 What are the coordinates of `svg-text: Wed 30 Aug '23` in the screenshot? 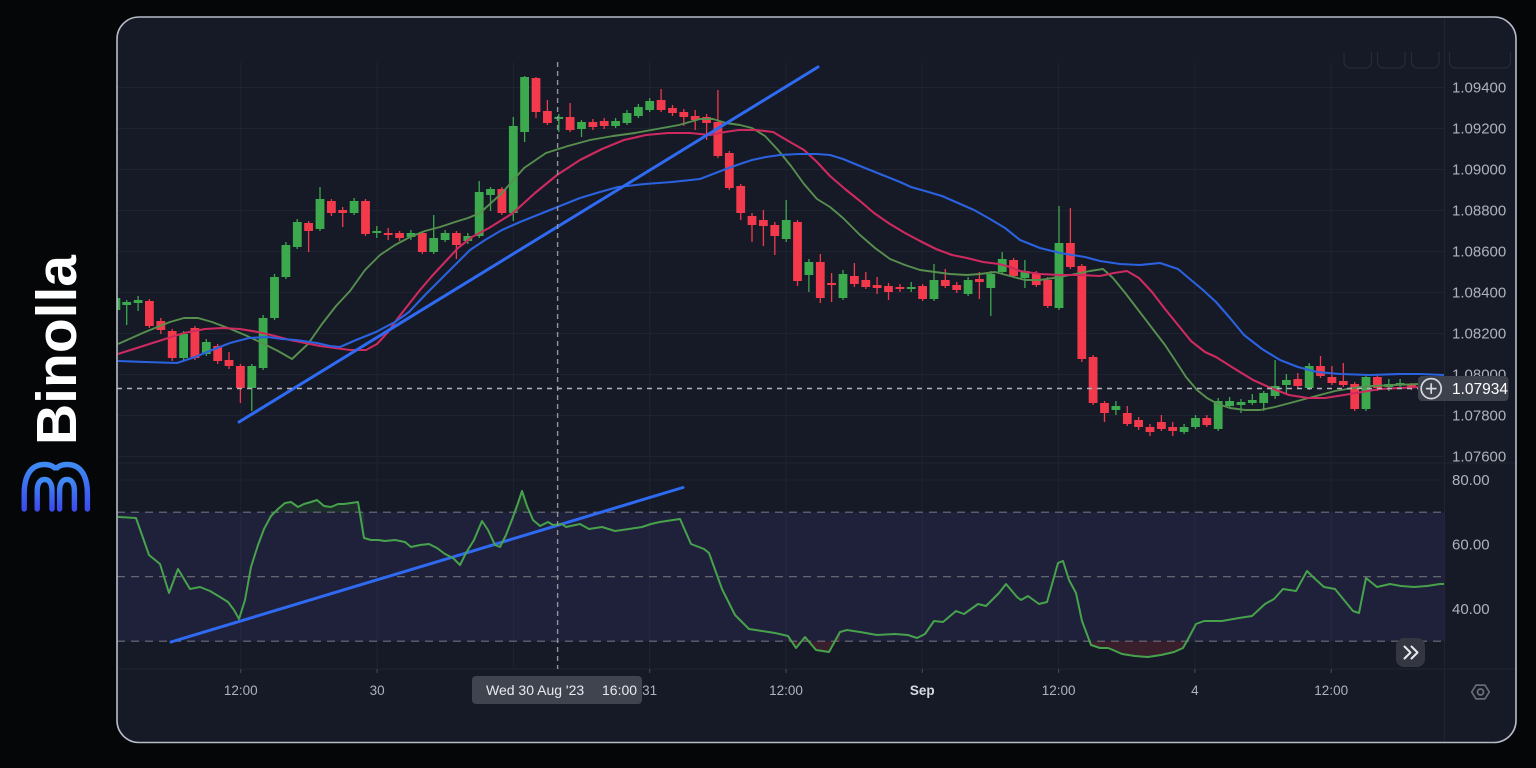 It's located at (535, 690).